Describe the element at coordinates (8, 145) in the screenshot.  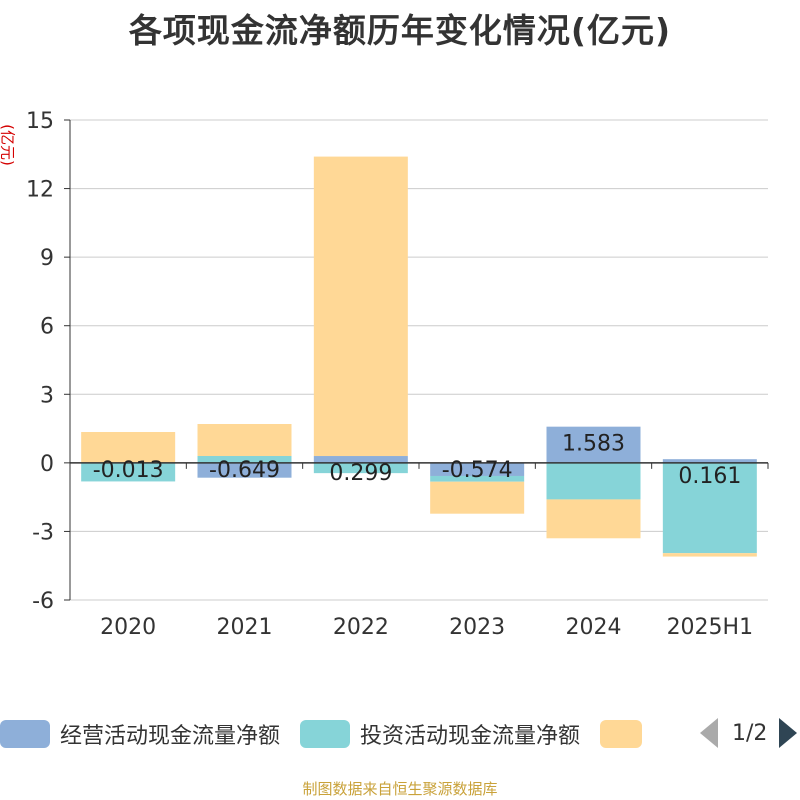
I see `y-axis-unit: (亿元)` at that location.